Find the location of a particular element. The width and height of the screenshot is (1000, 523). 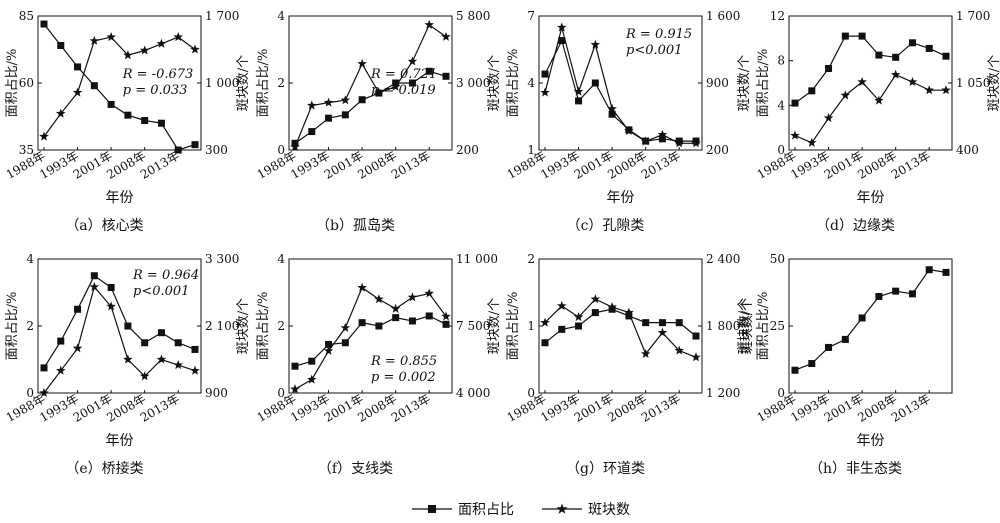

right-tick-label: 5 800 is located at coordinates (473, 16).